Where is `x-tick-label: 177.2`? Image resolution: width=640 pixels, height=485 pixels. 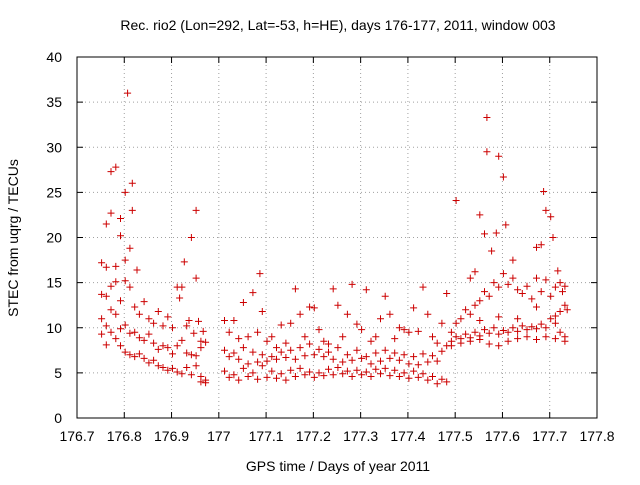
x-tick-label: 177.2 is located at coordinates (313, 436).